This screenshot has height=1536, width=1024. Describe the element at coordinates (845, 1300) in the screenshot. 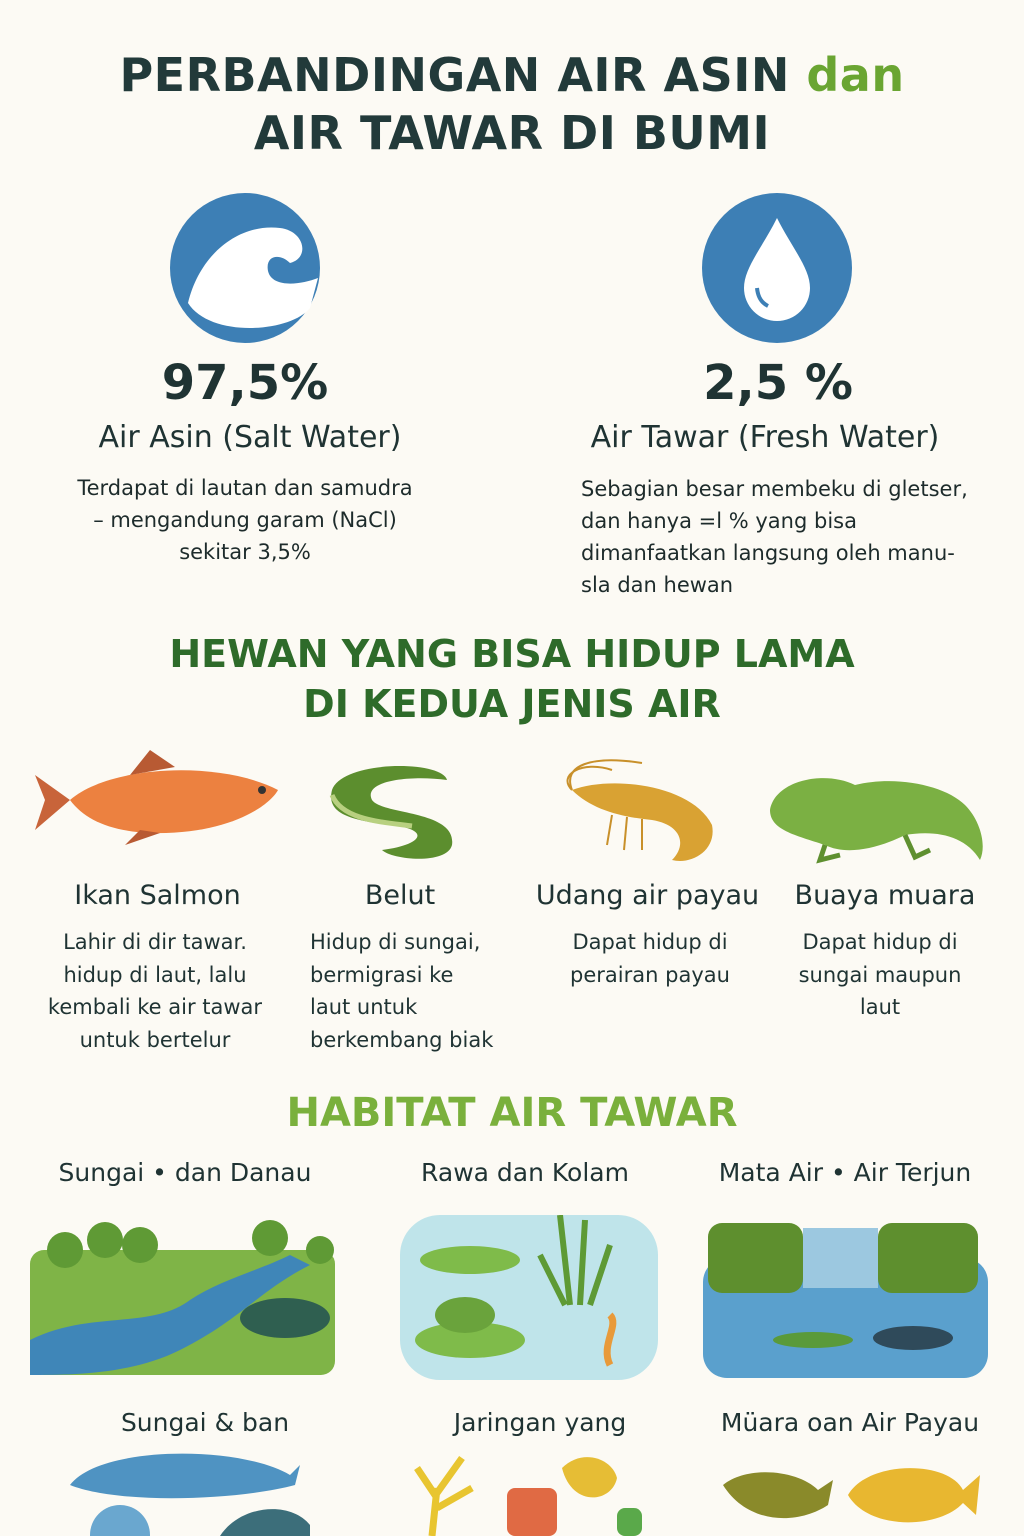

I see `waterfall-icon` at that location.